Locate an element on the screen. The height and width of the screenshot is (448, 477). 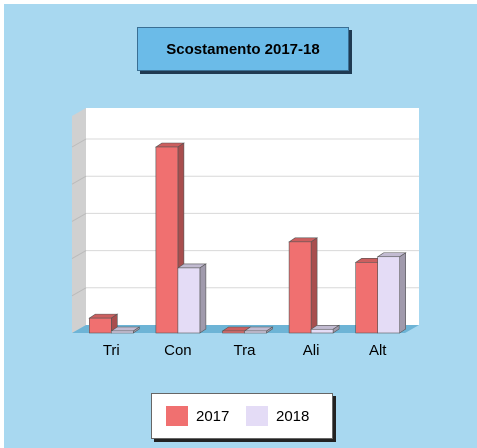
legend-swatch-2018 is located at coordinates (257, 416).